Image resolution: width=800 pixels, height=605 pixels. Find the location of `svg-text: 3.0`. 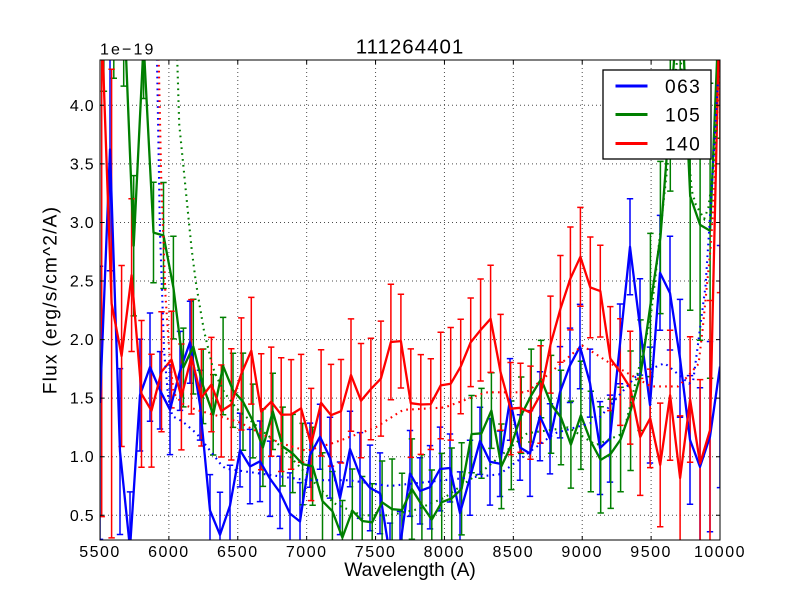

svg-text: 3.0 is located at coordinates (82, 223).